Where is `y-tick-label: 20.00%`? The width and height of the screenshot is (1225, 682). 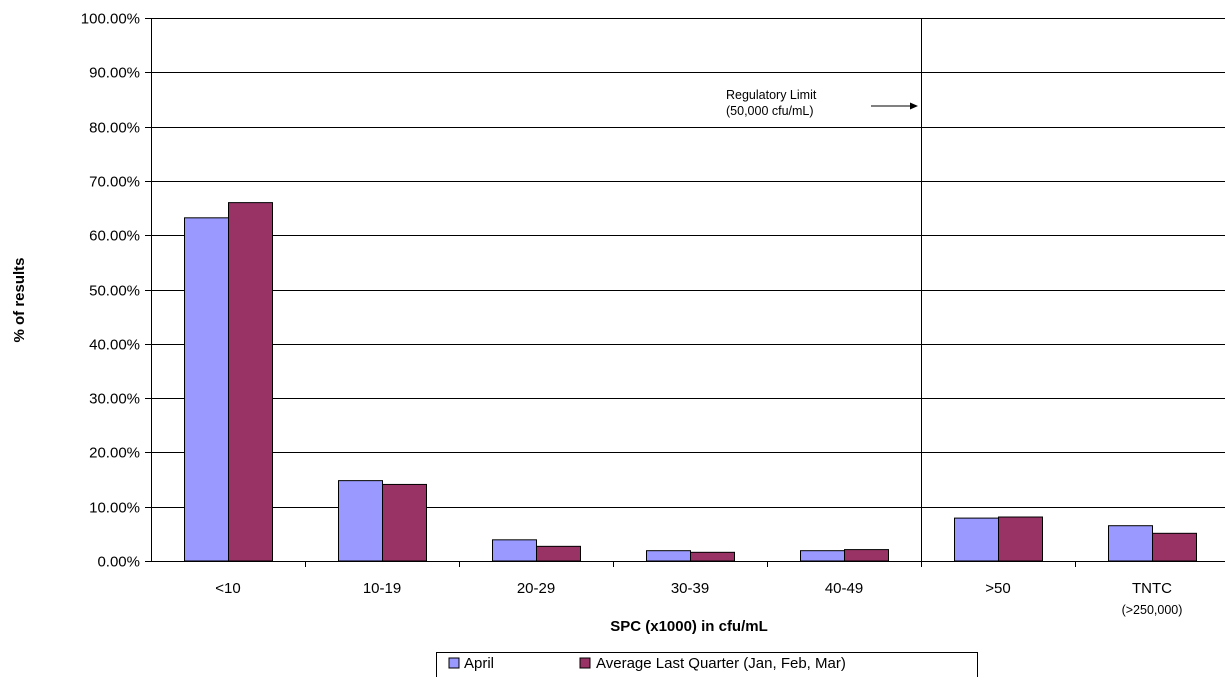
y-tick-label: 20.00% is located at coordinates (114, 453).